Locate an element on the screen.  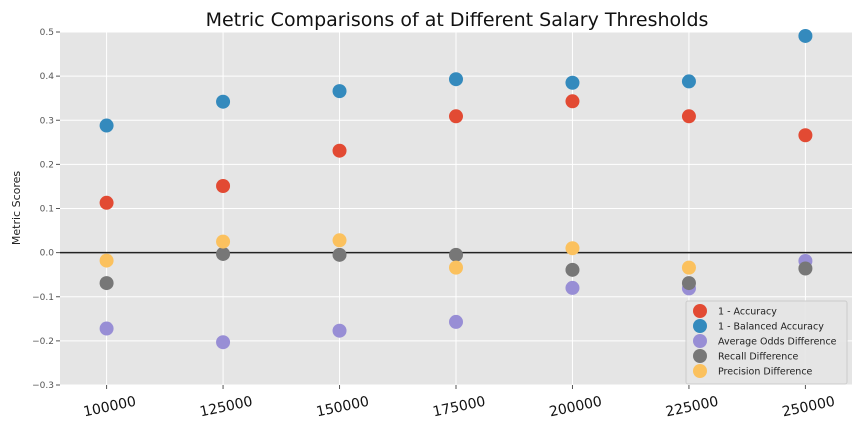
y-tick-label: 0.5 is located at coordinates (47, 33).